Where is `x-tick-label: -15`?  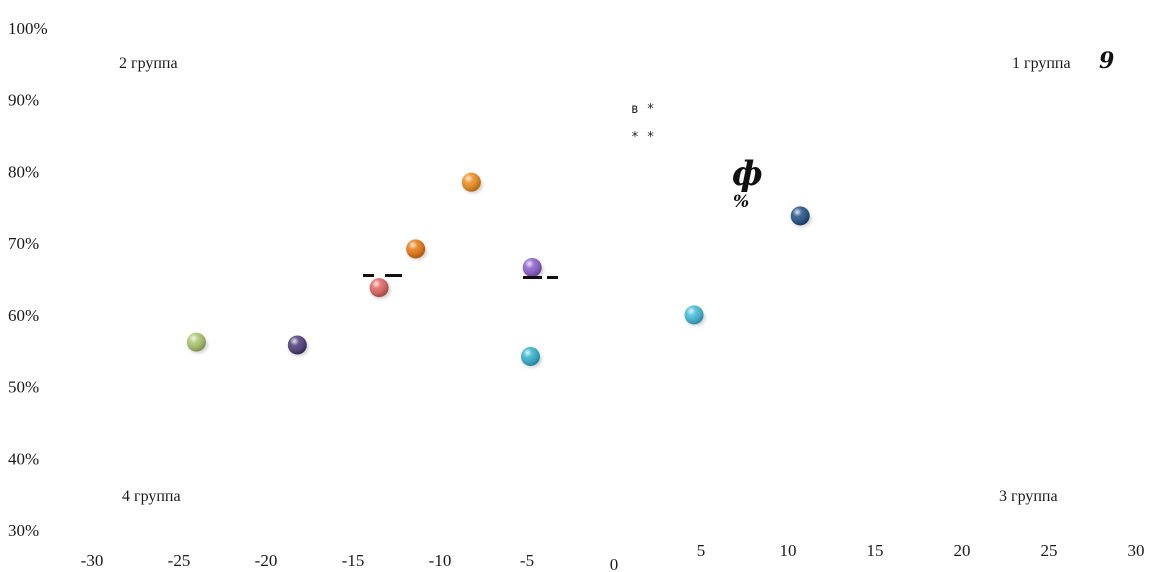
x-tick-label: -15 is located at coordinates (353, 560).